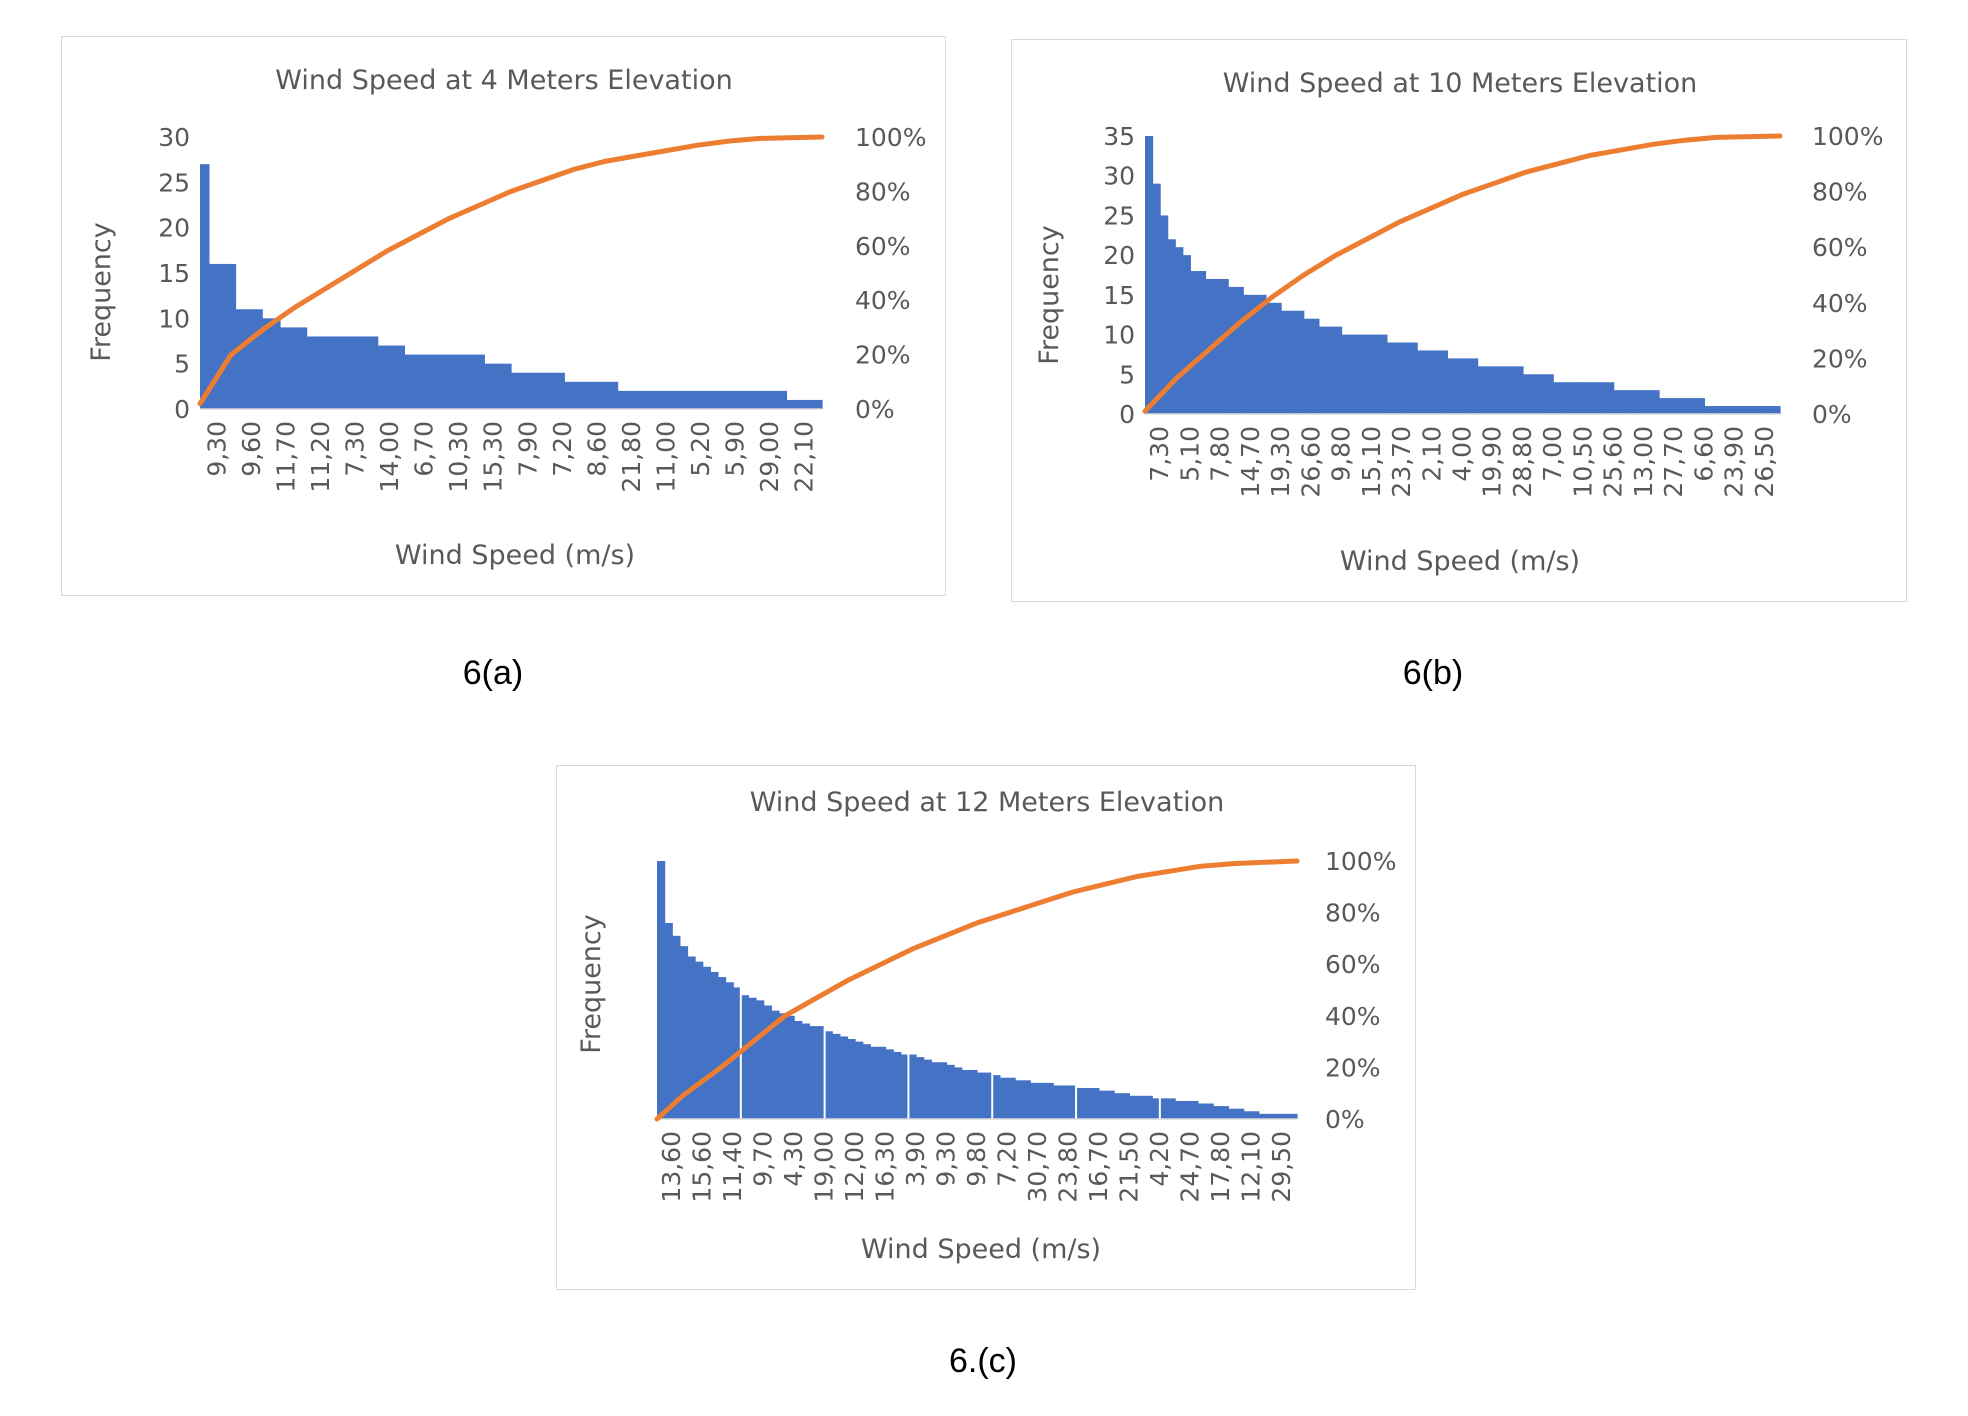  I want to click on y-tick-label: 5, so click(1127, 374).